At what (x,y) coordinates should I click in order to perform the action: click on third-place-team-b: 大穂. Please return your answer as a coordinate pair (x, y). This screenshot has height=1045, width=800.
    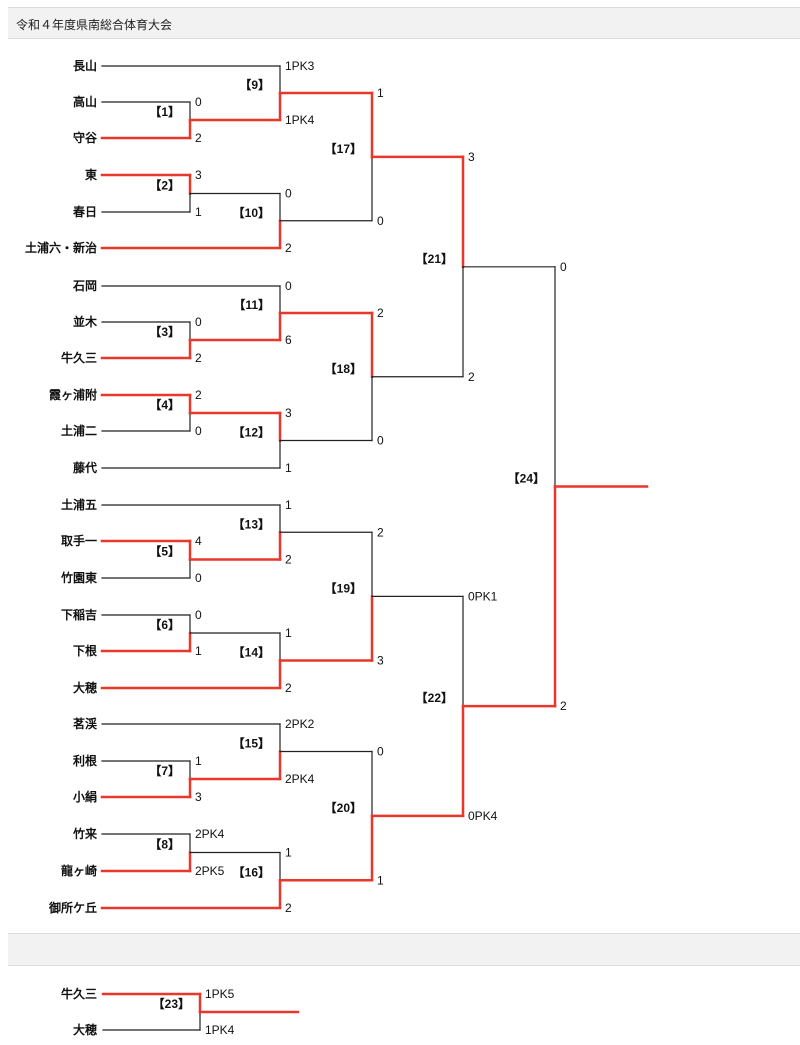
    Looking at the image, I should click on (85, 1029).